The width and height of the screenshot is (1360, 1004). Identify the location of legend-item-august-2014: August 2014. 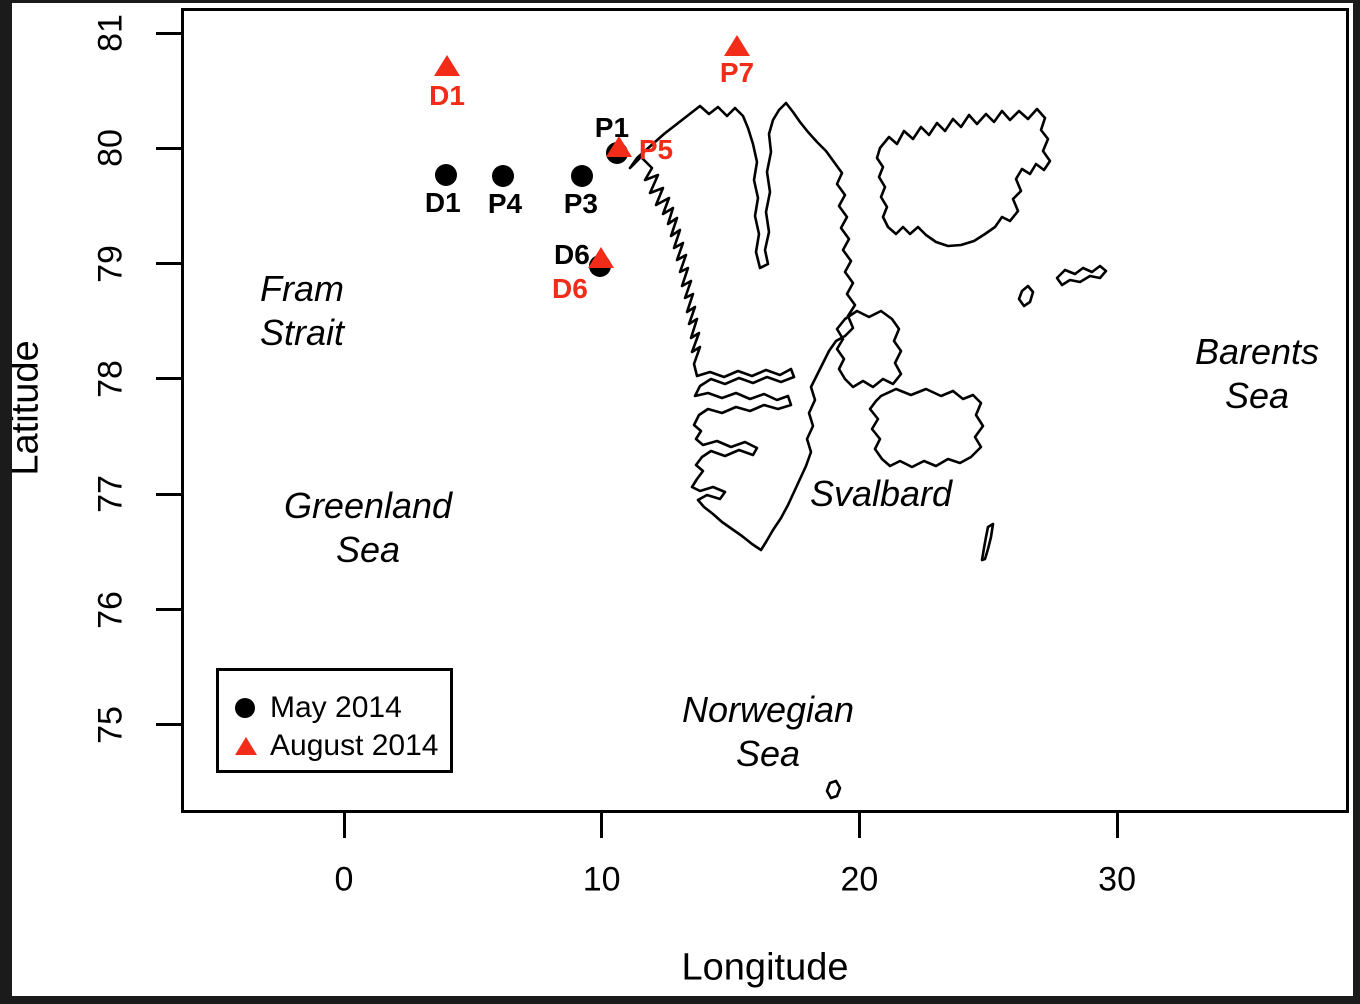
(336, 746).